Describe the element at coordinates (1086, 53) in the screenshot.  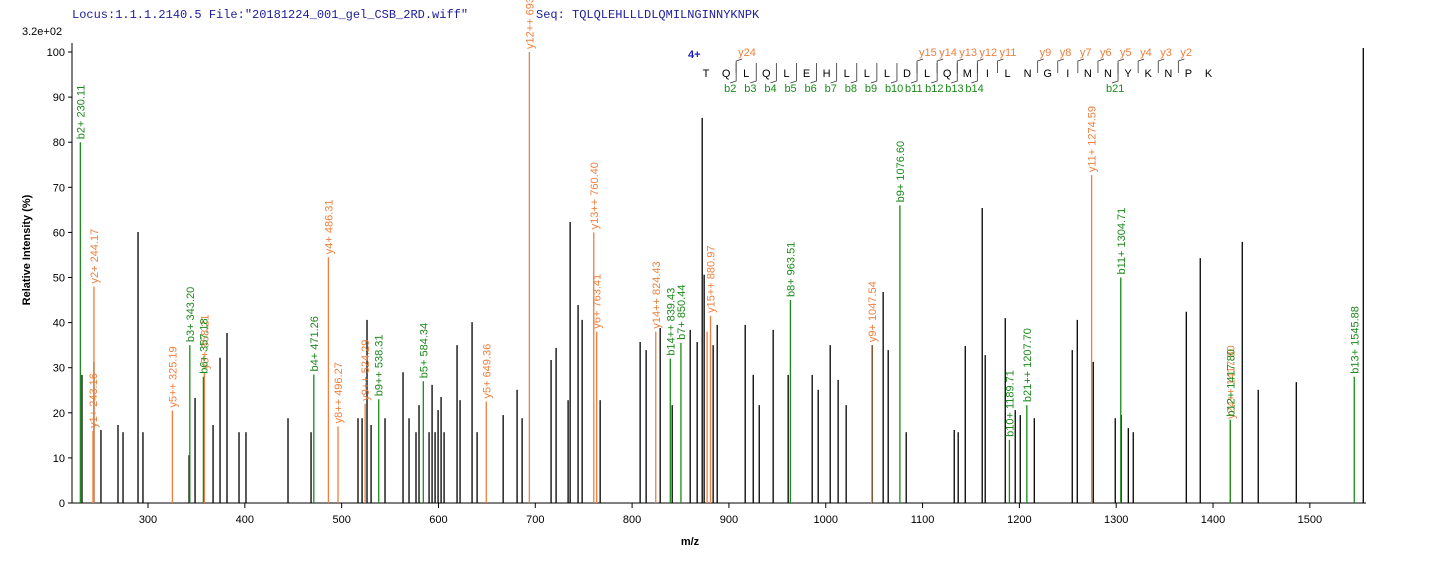
I see `y-ion-label: y7` at that location.